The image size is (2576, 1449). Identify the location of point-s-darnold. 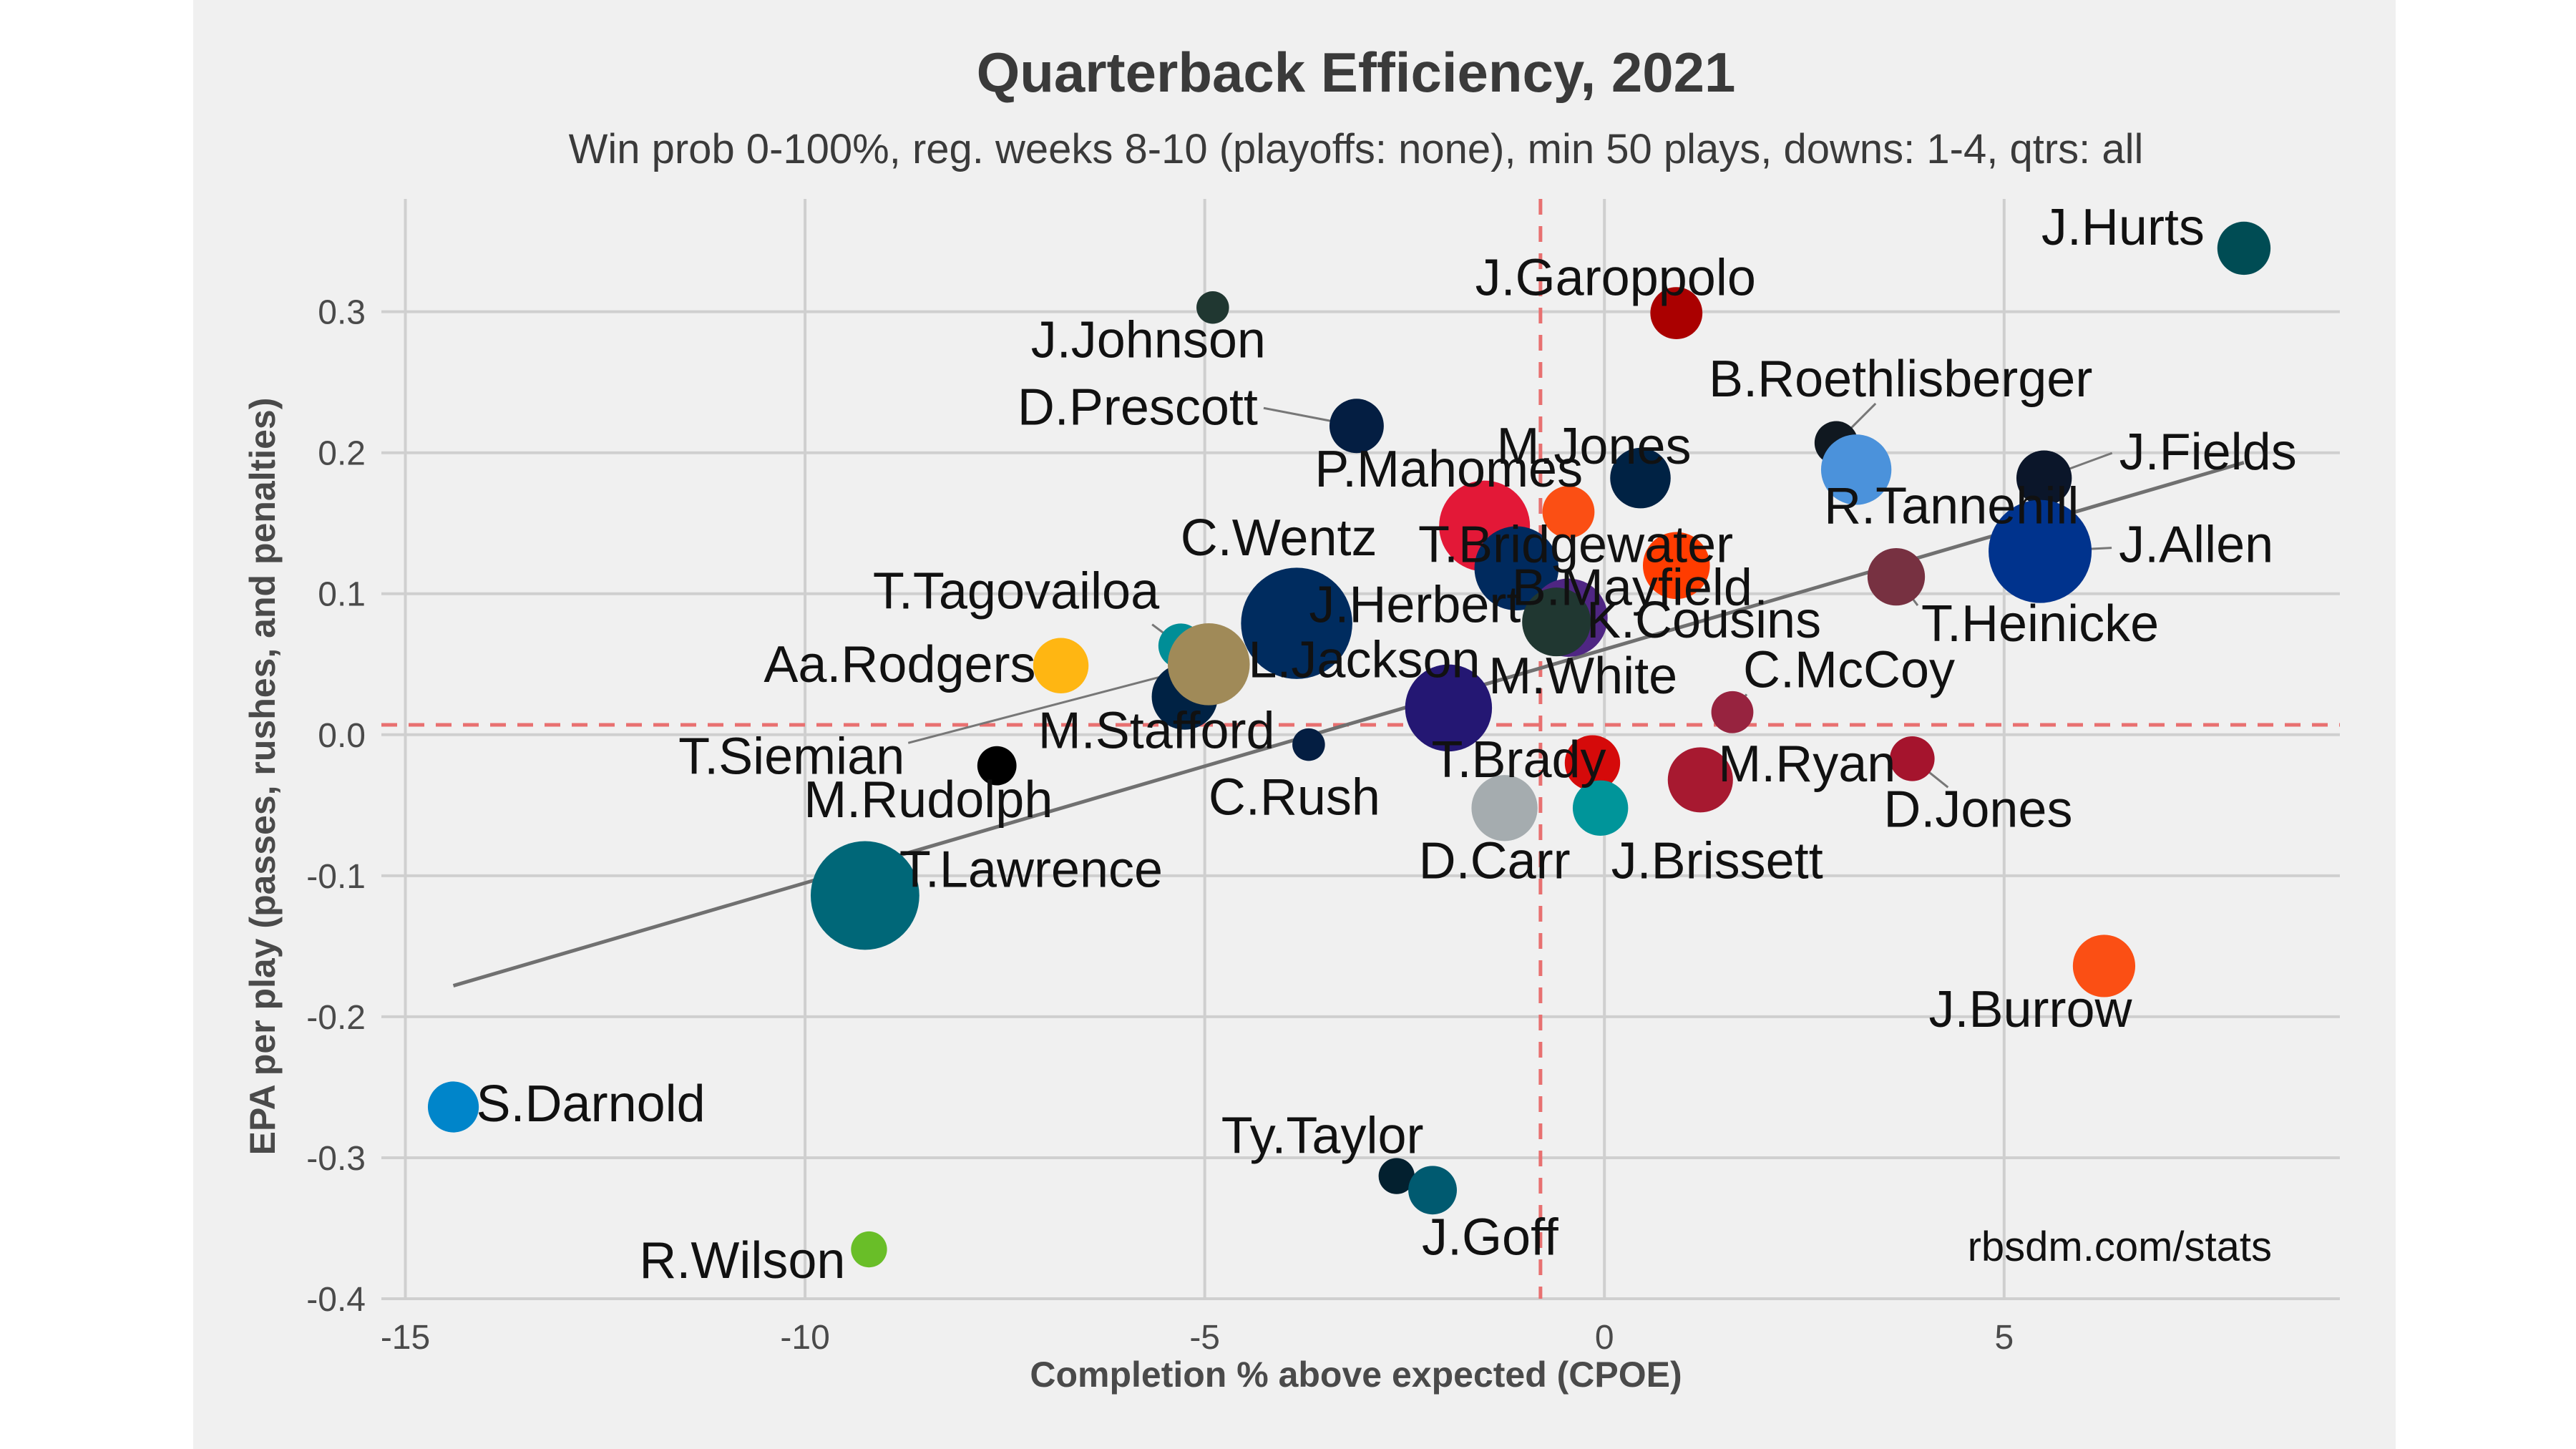
(453, 1107).